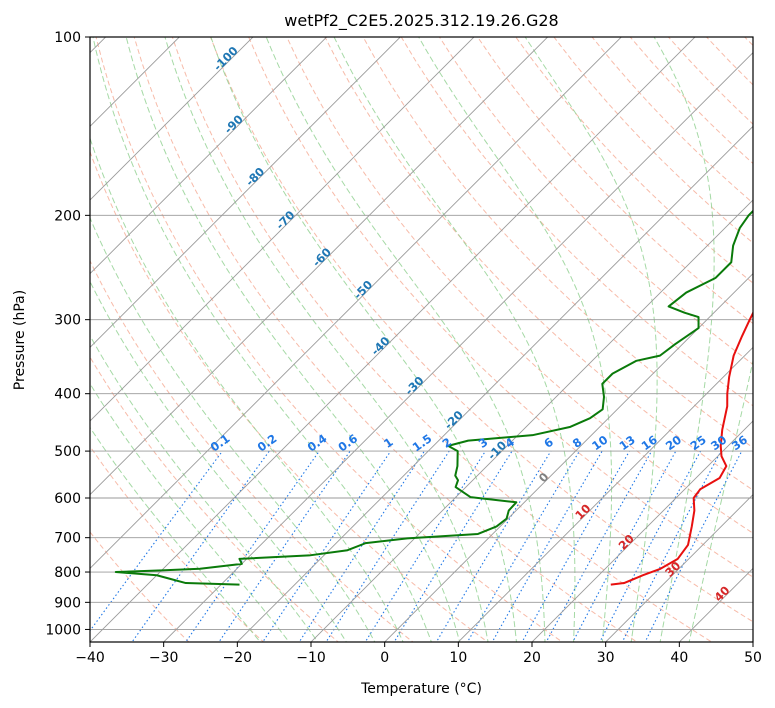  I want to click on y-tick-label: 500, so click(67, 452).